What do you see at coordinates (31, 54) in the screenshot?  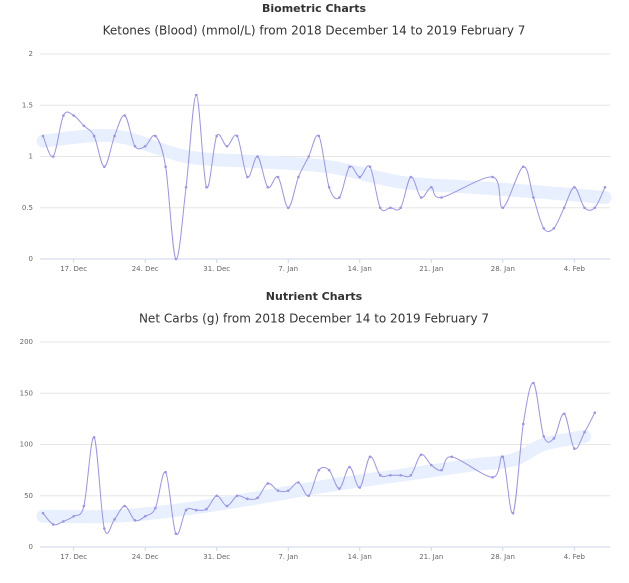 I see `y-tick-label: 2` at bounding box center [31, 54].